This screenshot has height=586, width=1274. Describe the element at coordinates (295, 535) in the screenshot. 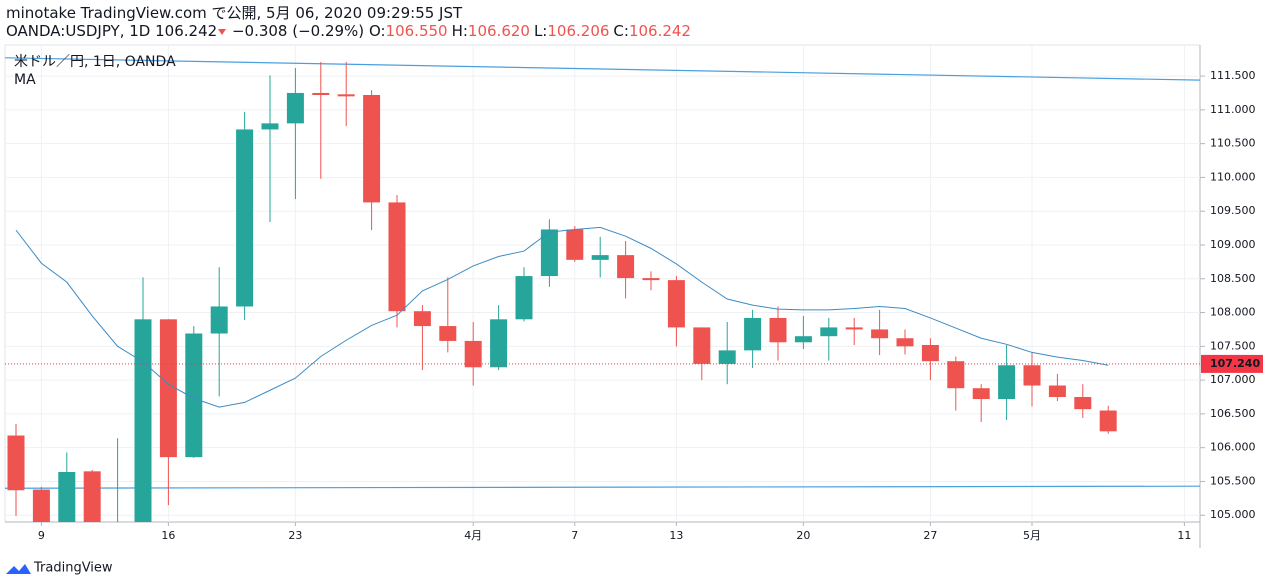

I see `x-tick-label: 23` at that location.